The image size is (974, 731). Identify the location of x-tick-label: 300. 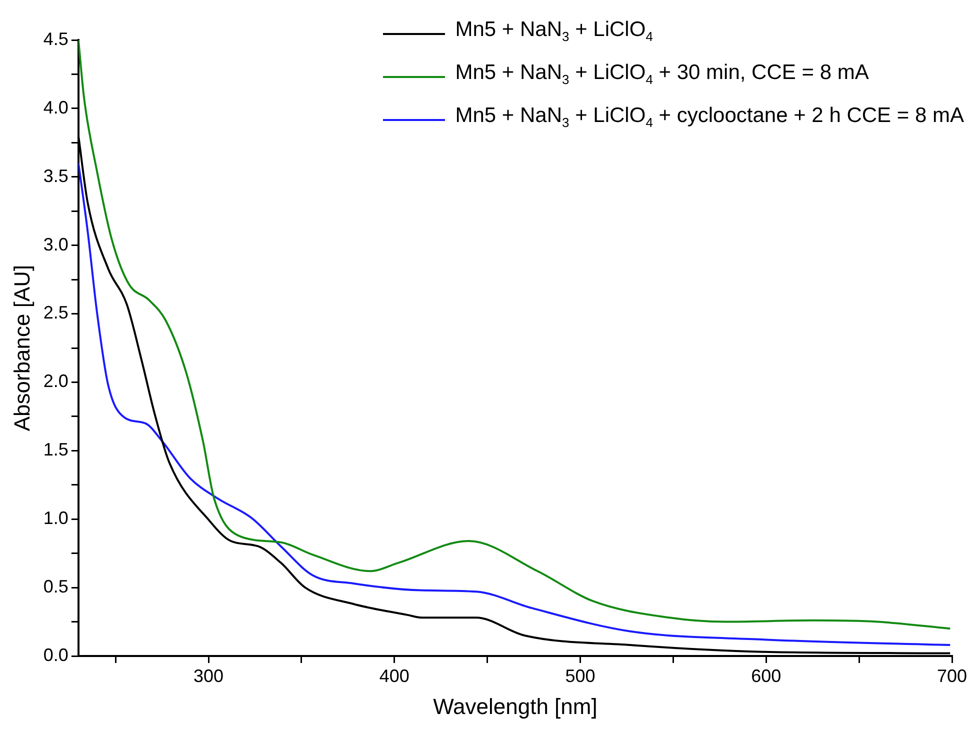
(209, 676).